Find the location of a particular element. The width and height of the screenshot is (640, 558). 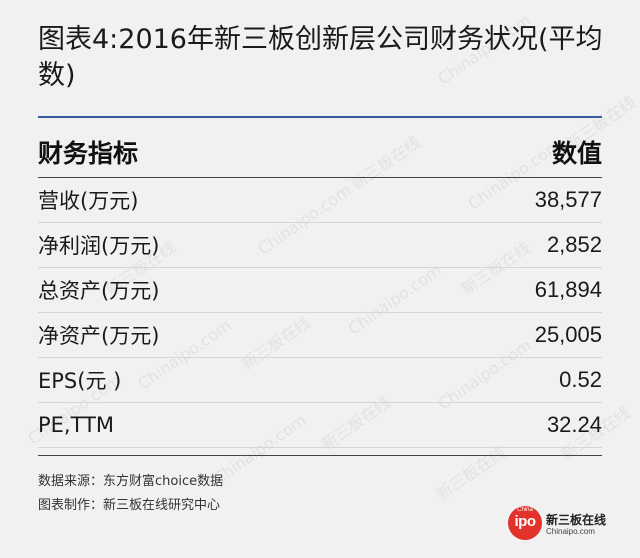

chart-maker-note: 图表制作：新三板在线研究中心 is located at coordinates (129, 505).